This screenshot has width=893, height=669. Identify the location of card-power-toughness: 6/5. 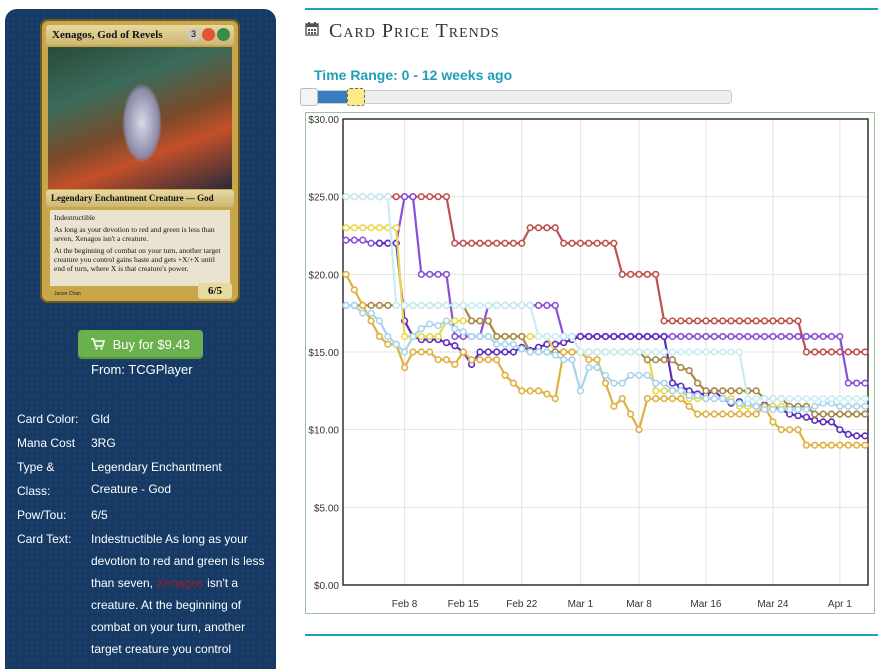
(215, 291).